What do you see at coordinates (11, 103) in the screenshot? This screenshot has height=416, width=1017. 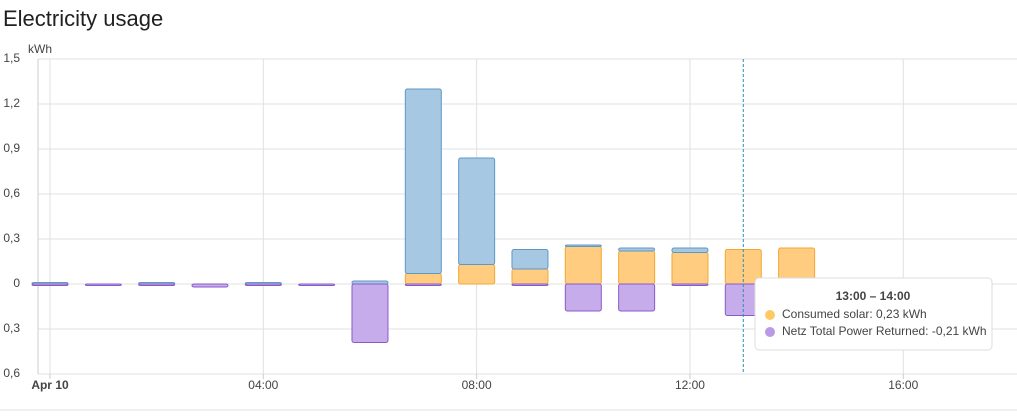 I see `y-tick-label: 1,2` at bounding box center [11, 103].